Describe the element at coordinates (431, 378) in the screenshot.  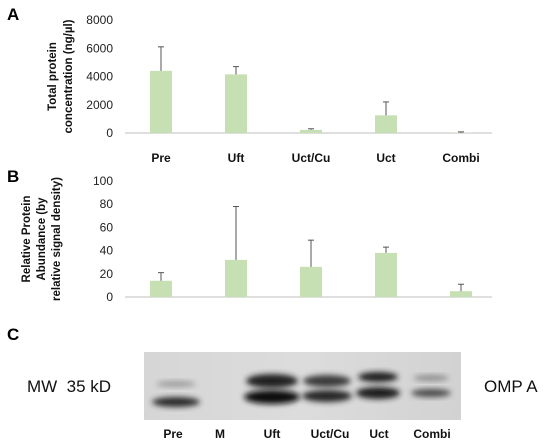
I see `band-combi-upper` at that location.